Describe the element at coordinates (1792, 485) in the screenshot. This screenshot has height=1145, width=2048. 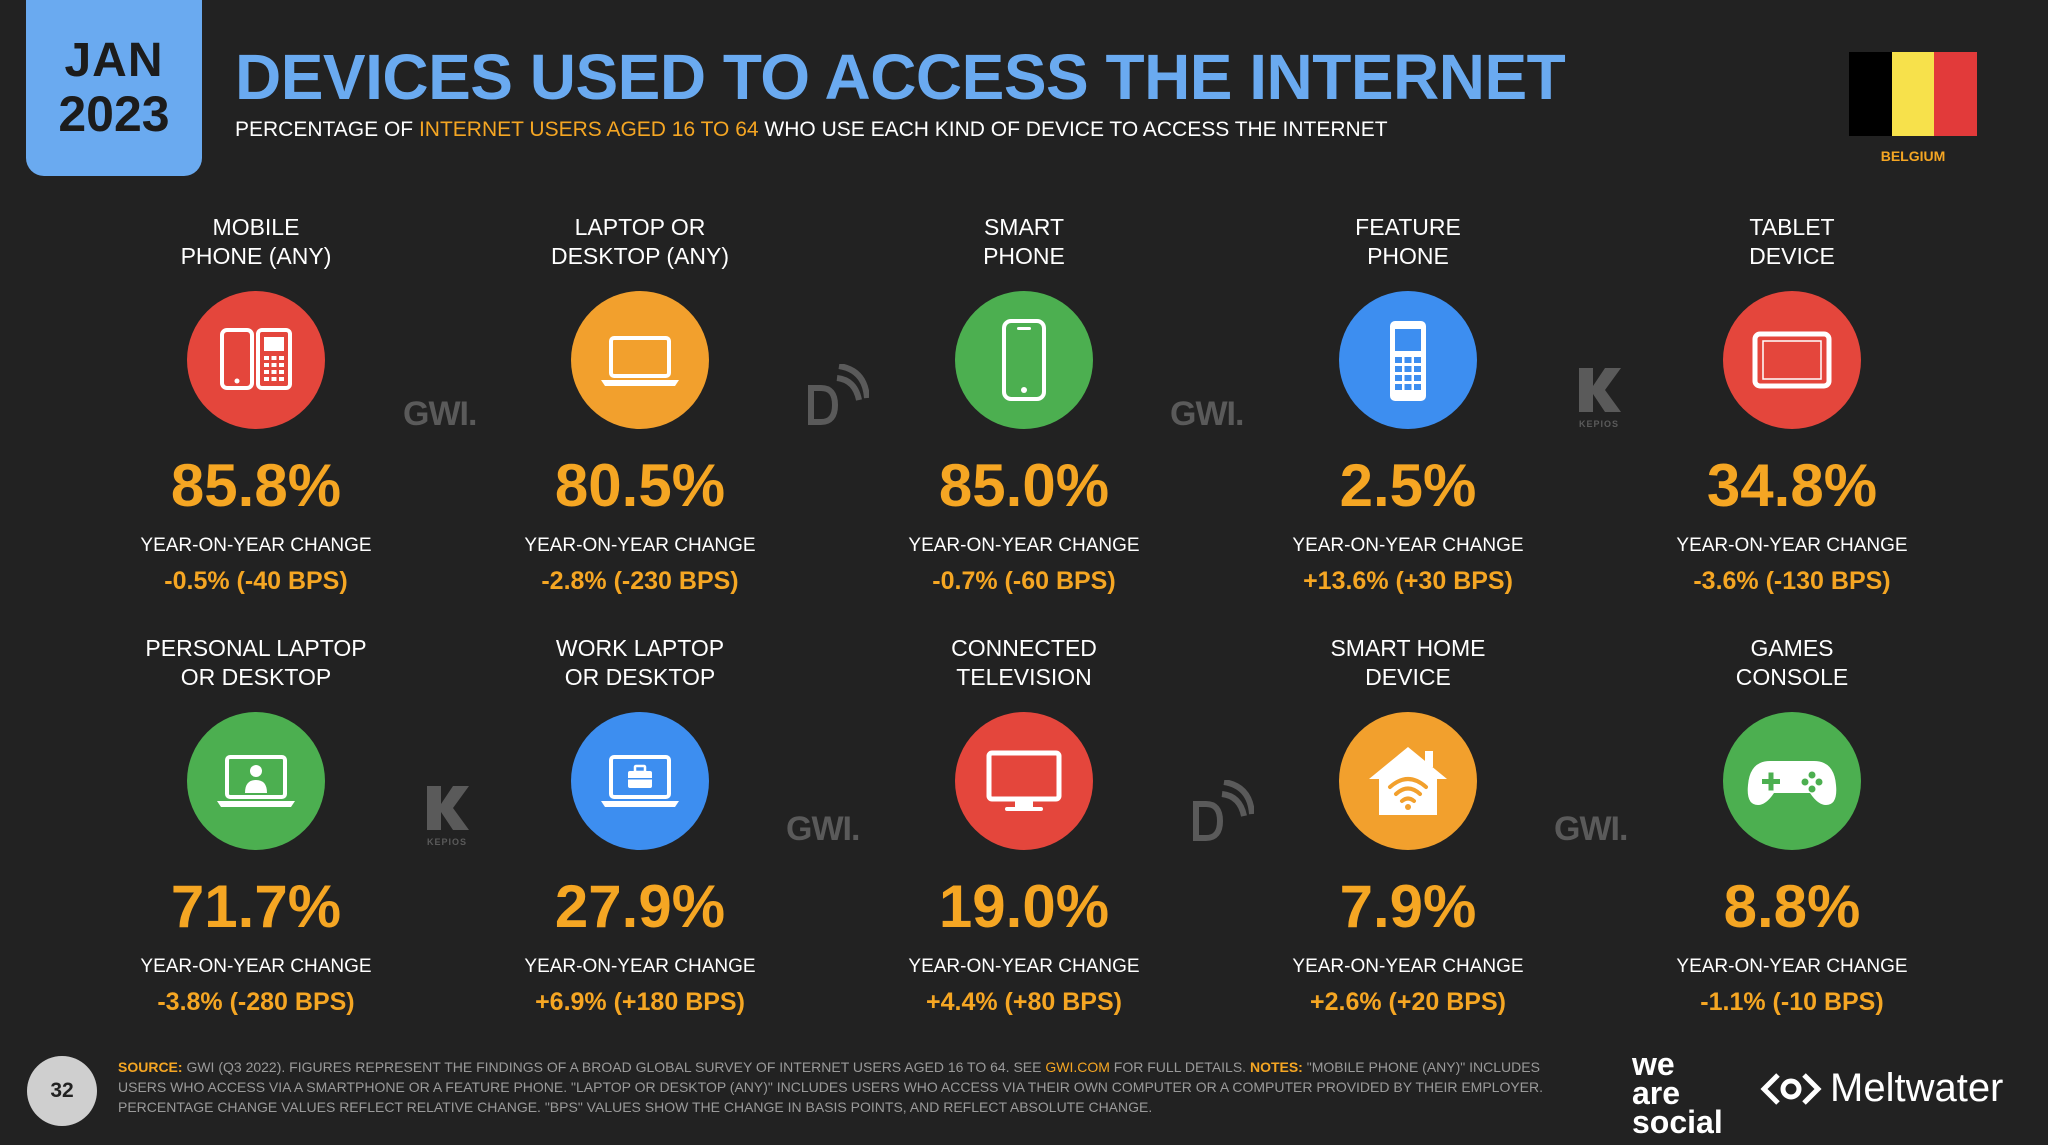
I see `device-percentage: 34.8%` at that location.